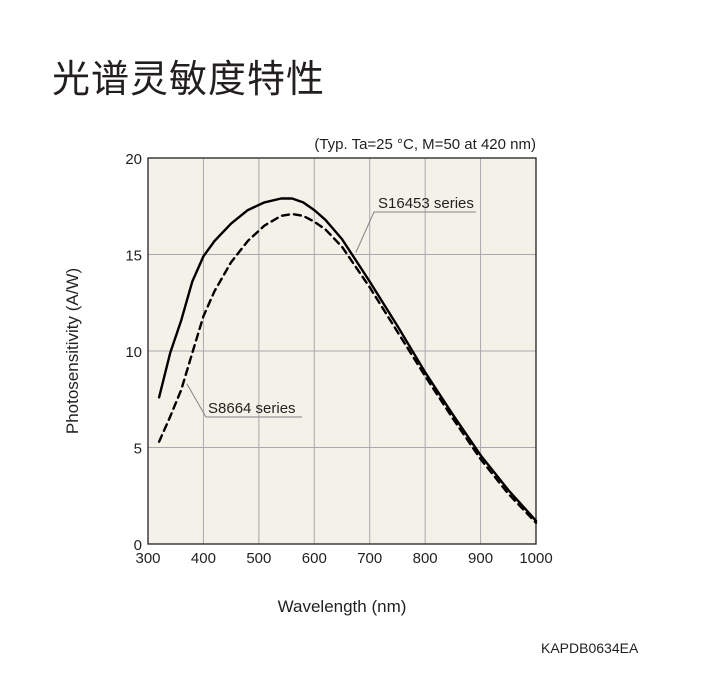  Describe the element at coordinates (331, 306) in the screenshot. I see `annotations: S16453 series S8664 series` at that location.